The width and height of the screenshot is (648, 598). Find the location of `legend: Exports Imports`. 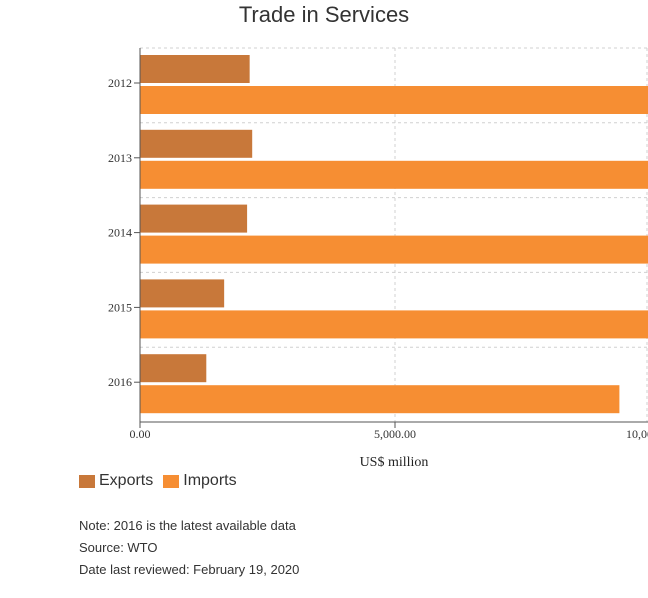

legend: Exports Imports is located at coordinates (163, 481).